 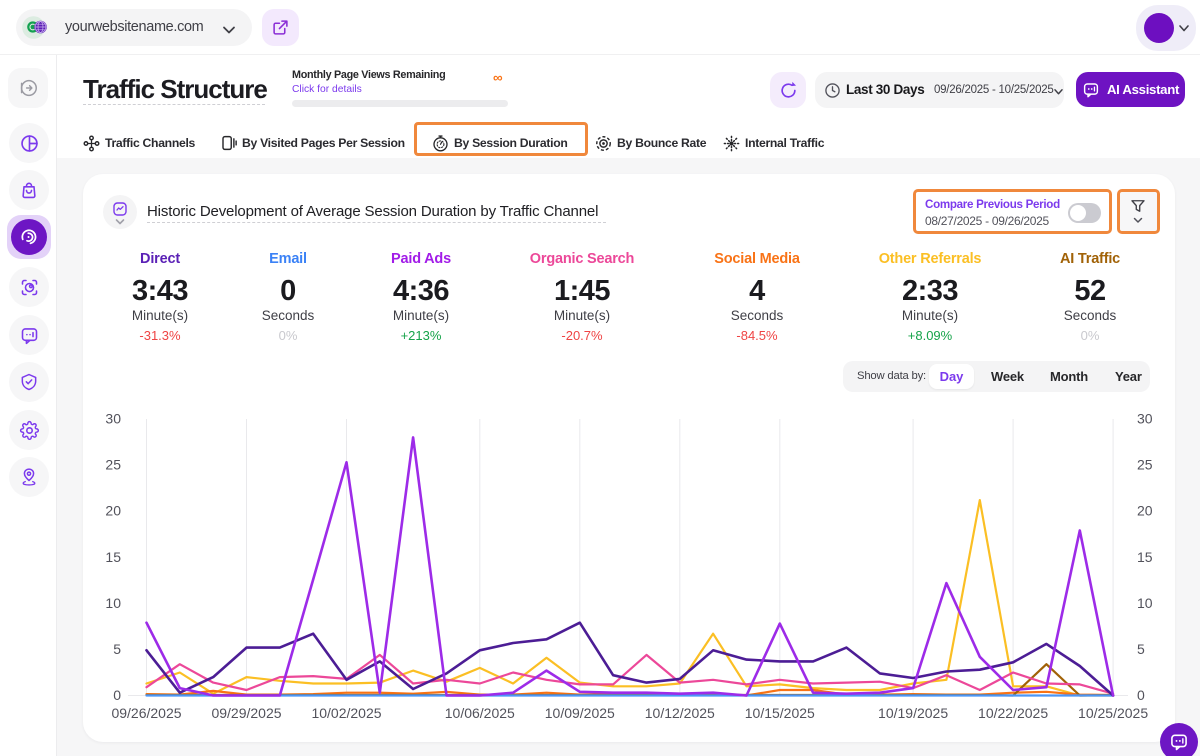 I want to click on svg-text: 09/26/2025, so click(x=146, y=713).